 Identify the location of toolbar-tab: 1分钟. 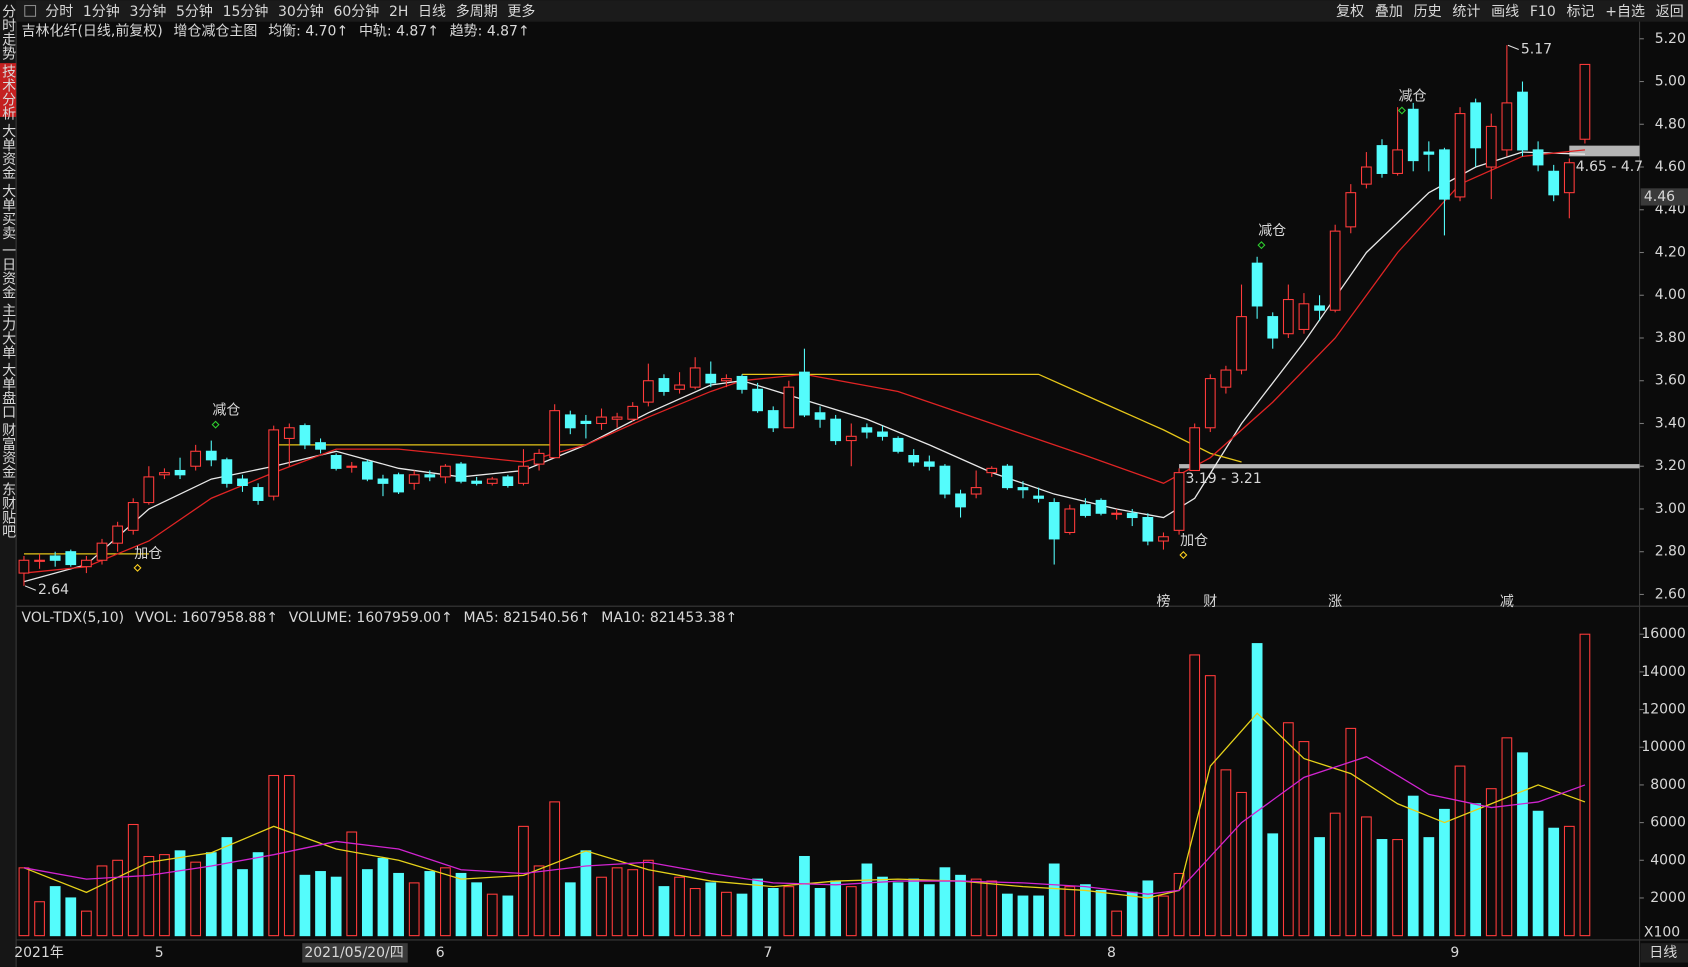
(101, 11).